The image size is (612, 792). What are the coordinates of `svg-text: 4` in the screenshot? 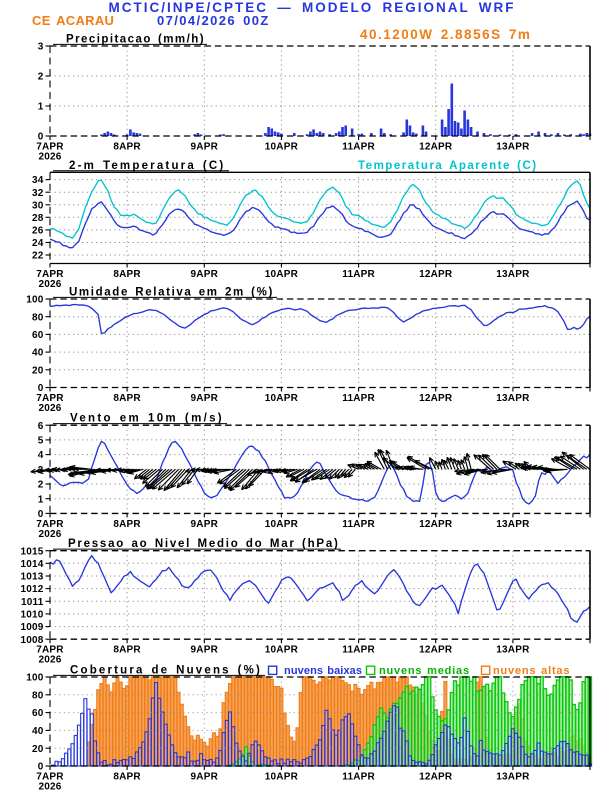 It's located at (41, 455).